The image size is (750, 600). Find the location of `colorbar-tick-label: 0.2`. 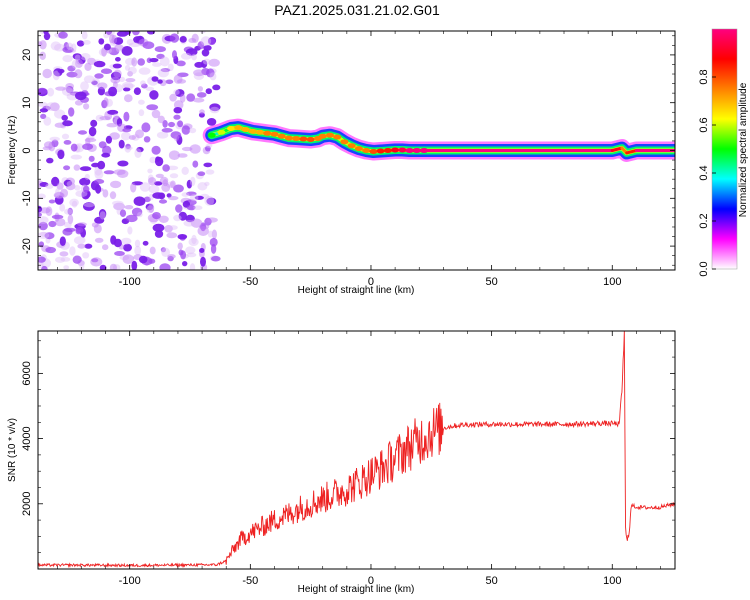

colorbar-tick-label: 0.2 is located at coordinates (704, 220).